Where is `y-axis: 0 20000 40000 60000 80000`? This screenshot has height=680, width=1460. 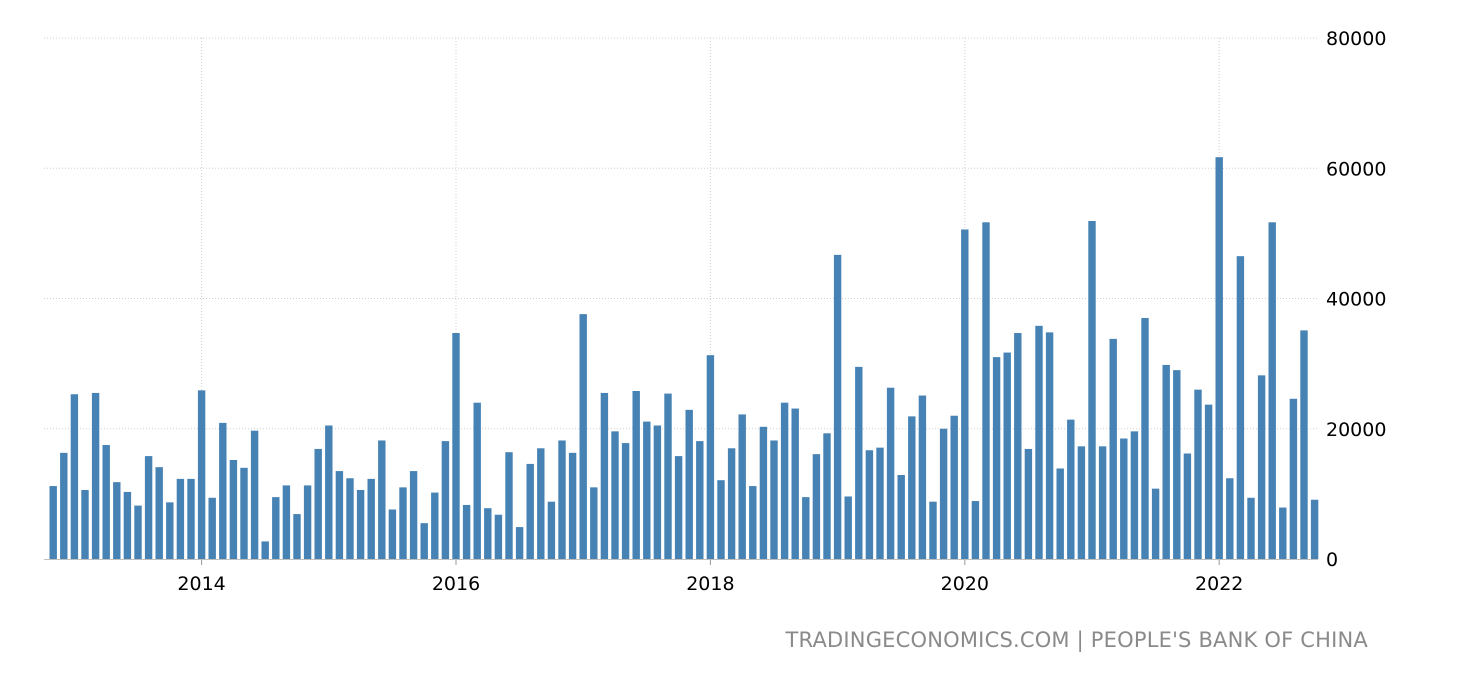 y-axis: 0 20000 40000 60000 80000 is located at coordinates (1356, 299).